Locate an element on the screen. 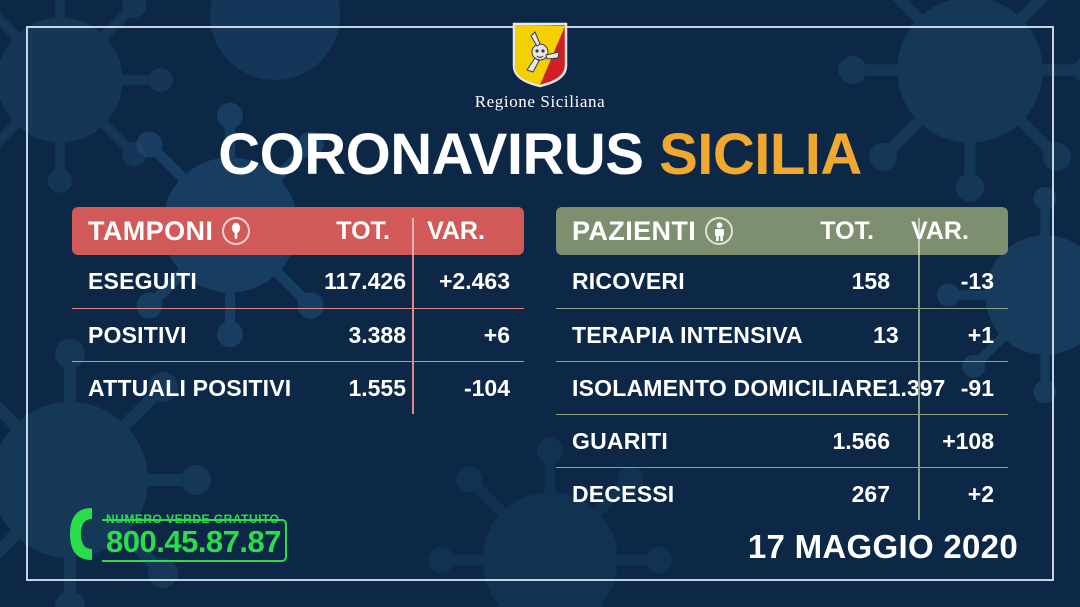 This screenshot has height=607, width=1080. table-tamponi-col-var: VAR. is located at coordinates (456, 230).